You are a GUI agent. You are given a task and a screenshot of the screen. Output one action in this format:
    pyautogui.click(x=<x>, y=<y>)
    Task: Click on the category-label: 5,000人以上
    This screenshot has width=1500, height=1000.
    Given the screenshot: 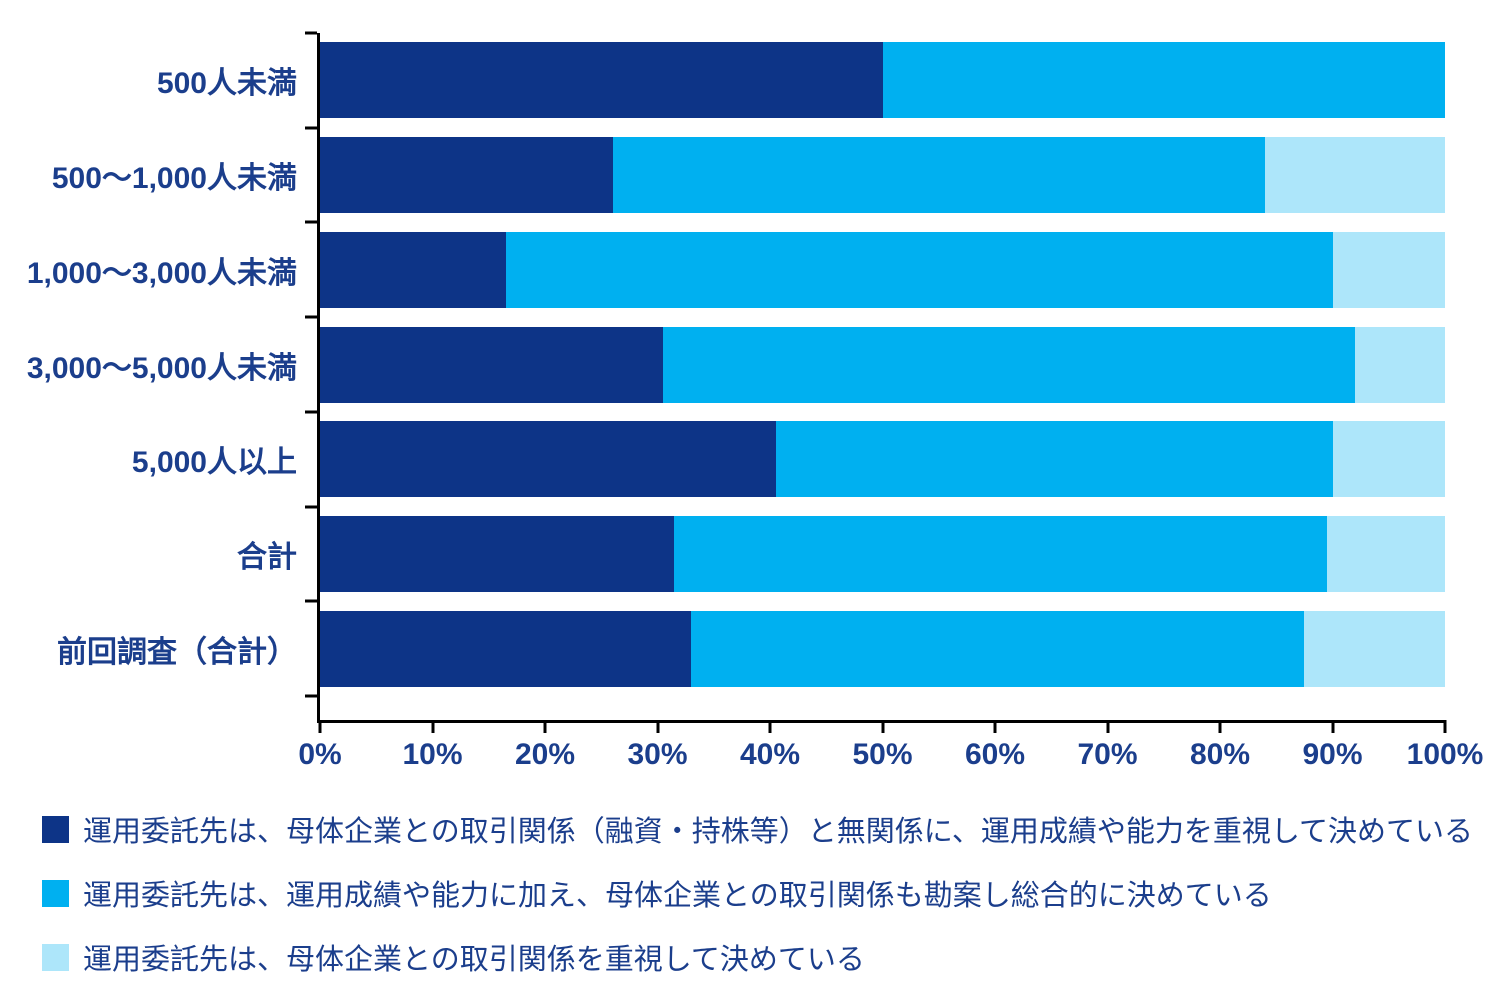 What is the action you would take?
    pyautogui.click(x=214, y=463)
    